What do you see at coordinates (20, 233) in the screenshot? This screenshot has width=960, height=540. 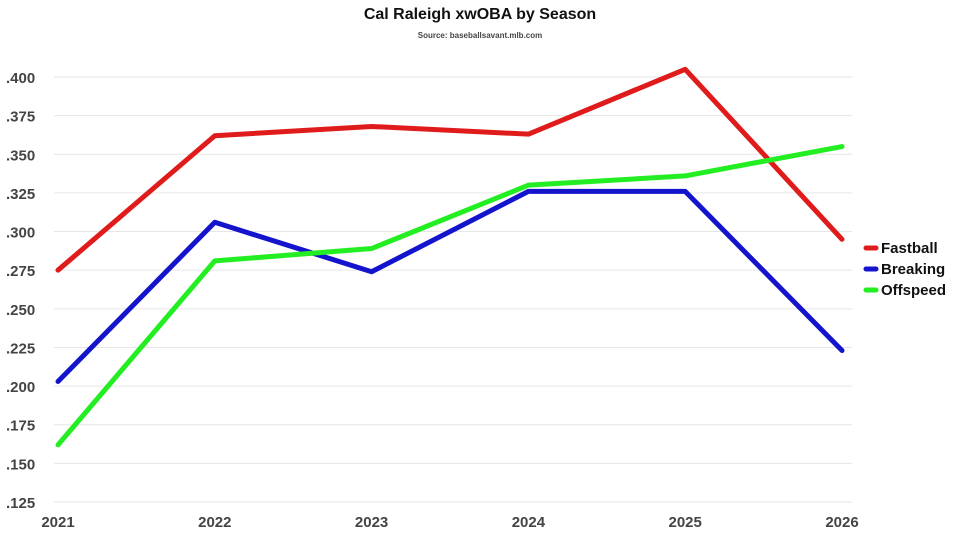 I see `y-tick-label: .300` at bounding box center [20, 233].